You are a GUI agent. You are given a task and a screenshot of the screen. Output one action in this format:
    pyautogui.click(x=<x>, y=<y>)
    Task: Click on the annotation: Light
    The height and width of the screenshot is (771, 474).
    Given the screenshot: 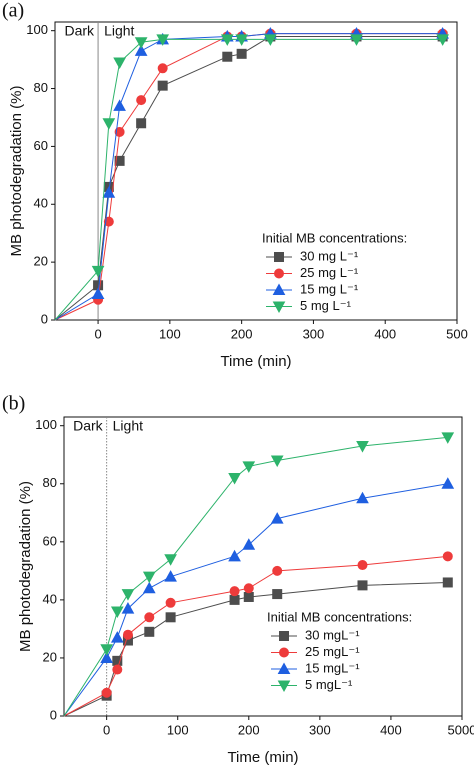 What is the action you would take?
    pyautogui.click(x=119, y=31)
    